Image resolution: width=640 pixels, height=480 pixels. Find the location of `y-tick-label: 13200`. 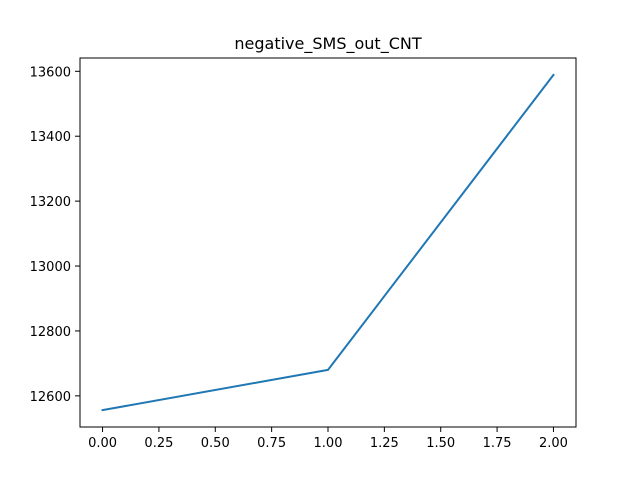

y-tick-label: 13200 is located at coordinates (50, 202).